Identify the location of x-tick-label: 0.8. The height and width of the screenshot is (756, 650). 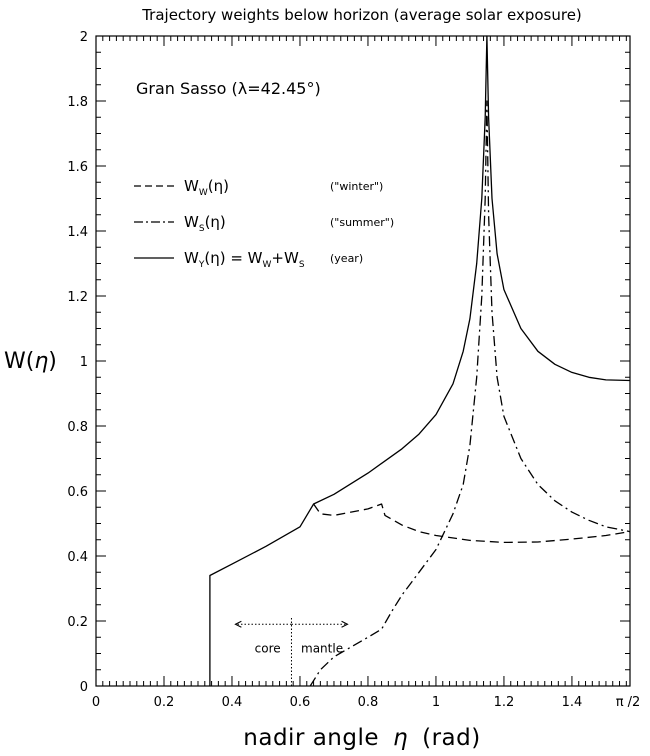
(368, 702).